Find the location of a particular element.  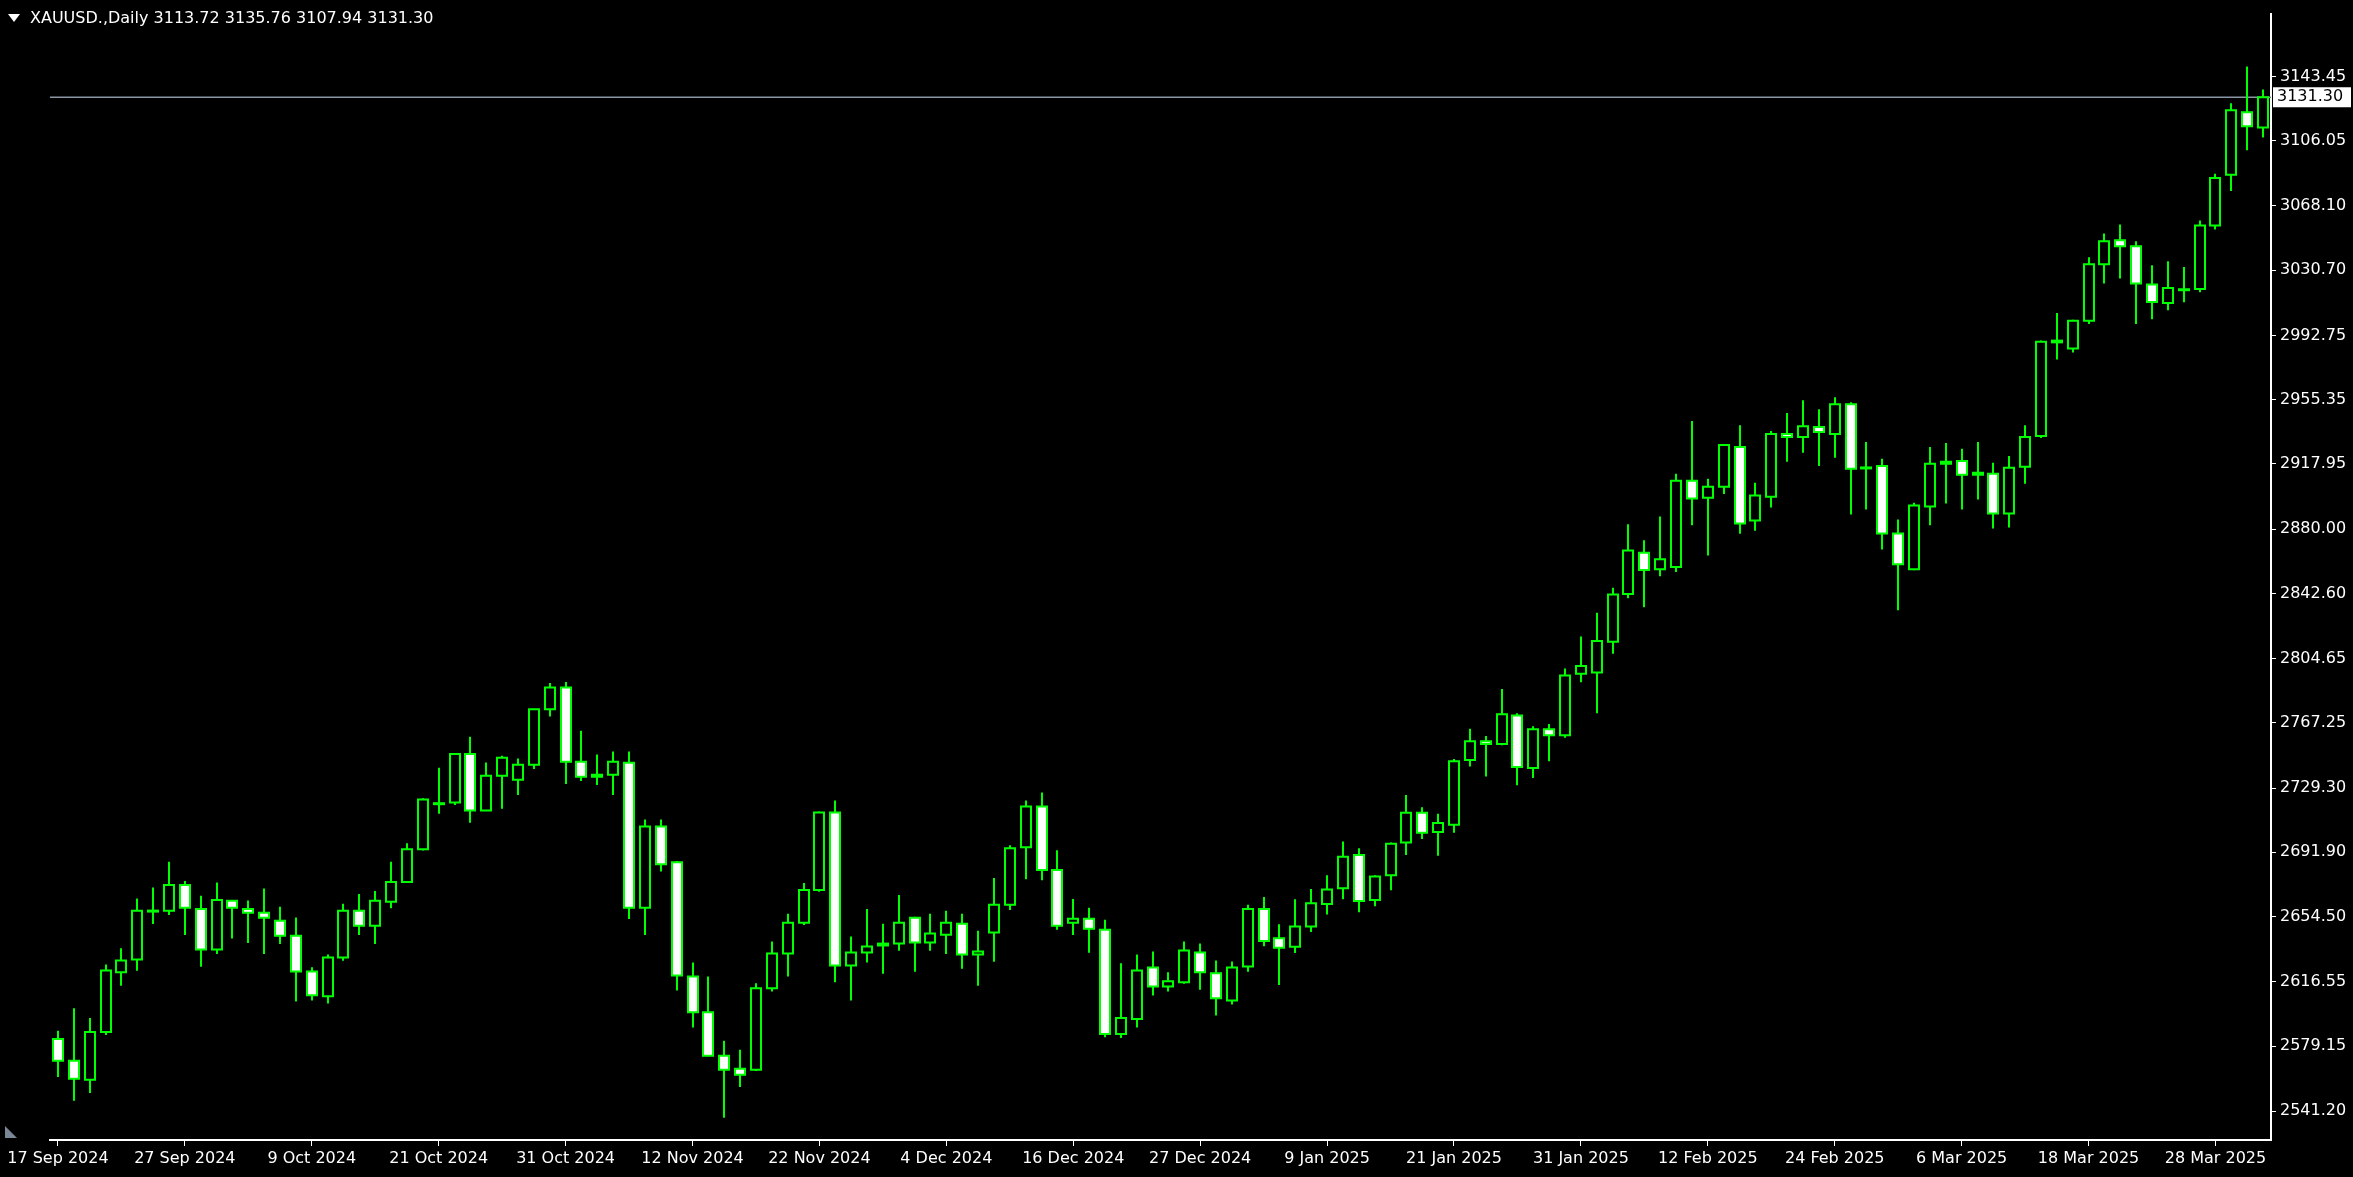

y-tick-label: 3030.70 is located at coordinates (2313, 269).